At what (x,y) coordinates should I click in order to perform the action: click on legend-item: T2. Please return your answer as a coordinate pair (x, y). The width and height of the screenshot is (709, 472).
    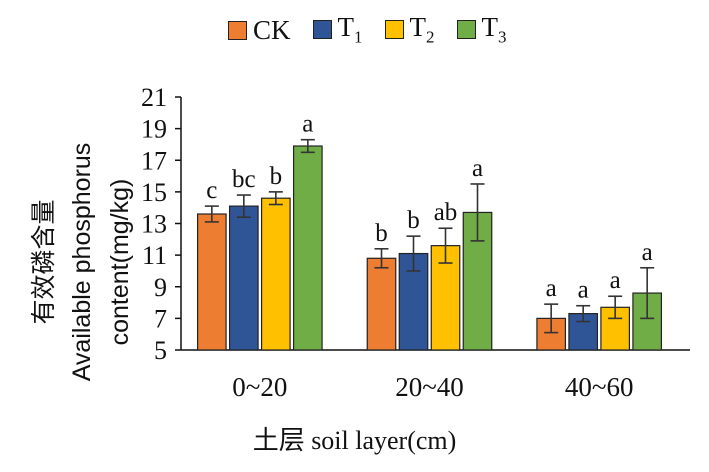
    Looking at the image, I should click on (409, 29).